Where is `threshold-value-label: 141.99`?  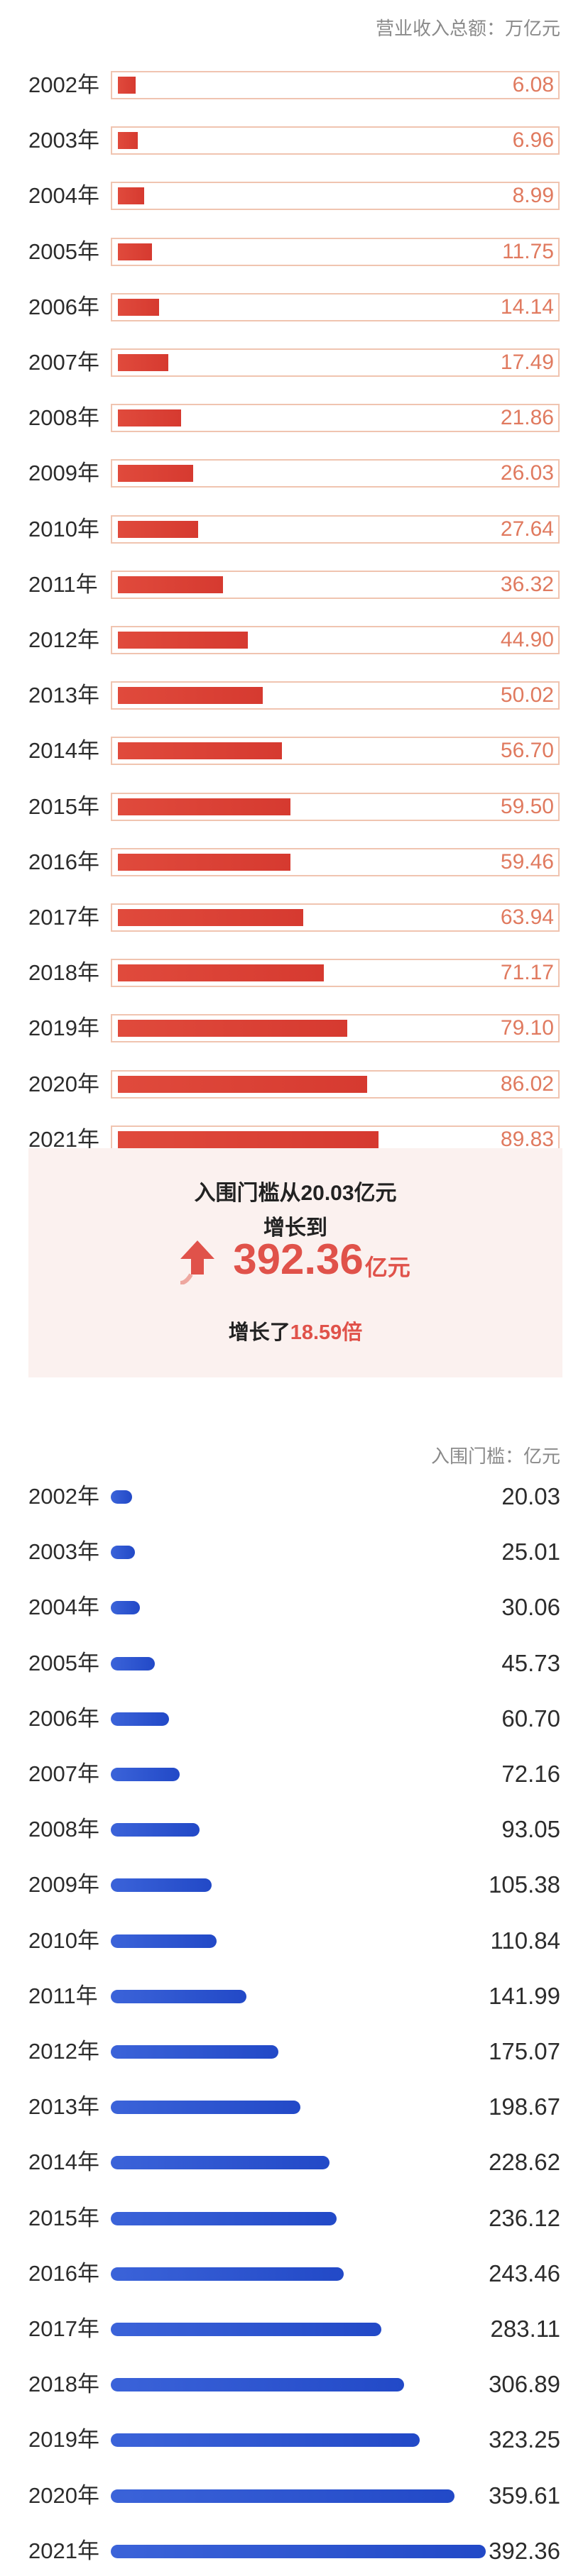 threshold-value-label: 141.99 is located at coordinates (524, 1995).